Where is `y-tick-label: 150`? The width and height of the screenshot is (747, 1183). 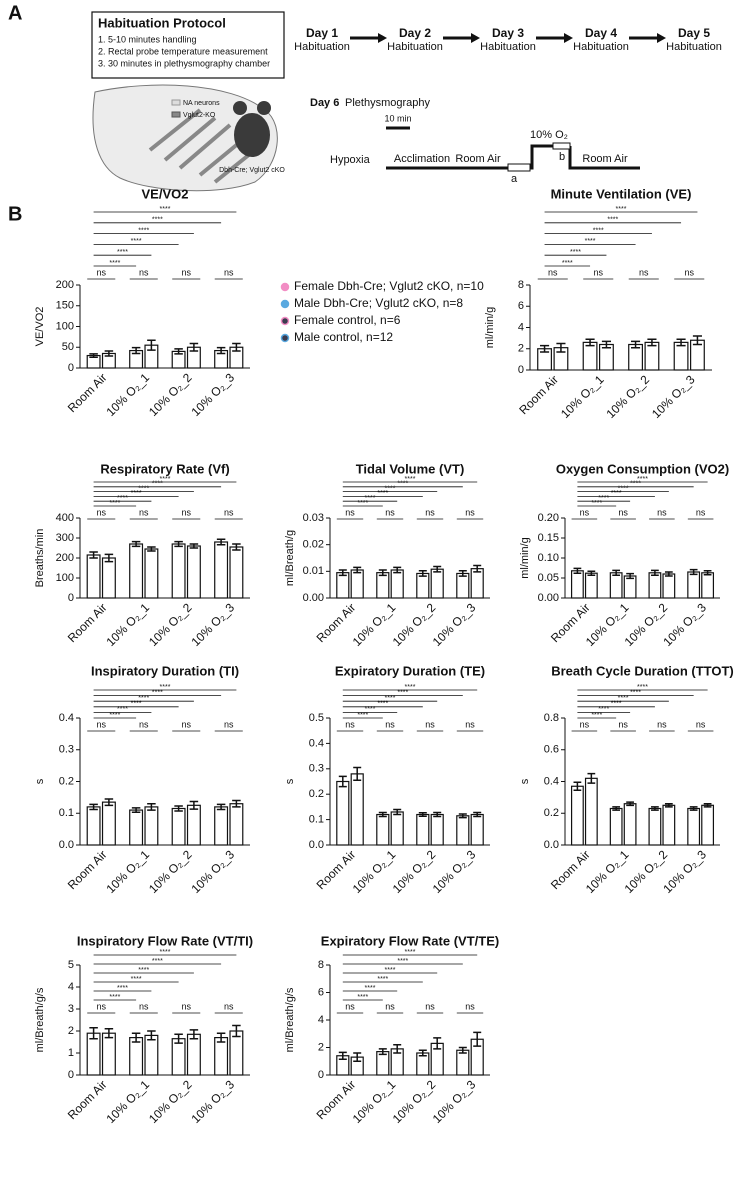 y-tick-label: 150 is located at coordinates (65, 306).